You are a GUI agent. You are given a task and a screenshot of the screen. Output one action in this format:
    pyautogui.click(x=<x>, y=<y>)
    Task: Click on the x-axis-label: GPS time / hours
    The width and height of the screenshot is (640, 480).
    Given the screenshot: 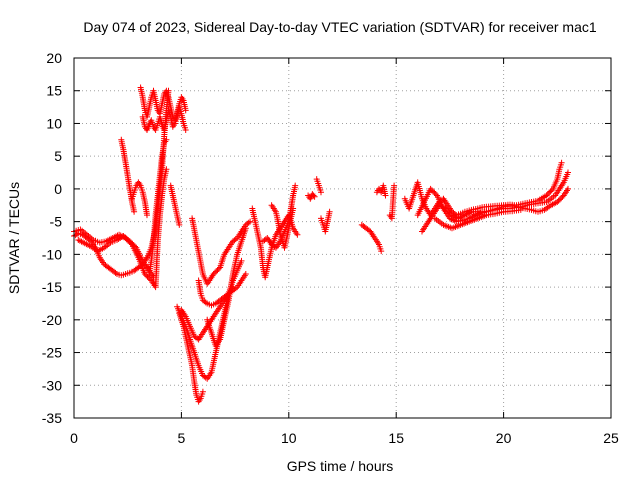 What is the action you would take?
    pyautogui.click(x=340, y=466)
    